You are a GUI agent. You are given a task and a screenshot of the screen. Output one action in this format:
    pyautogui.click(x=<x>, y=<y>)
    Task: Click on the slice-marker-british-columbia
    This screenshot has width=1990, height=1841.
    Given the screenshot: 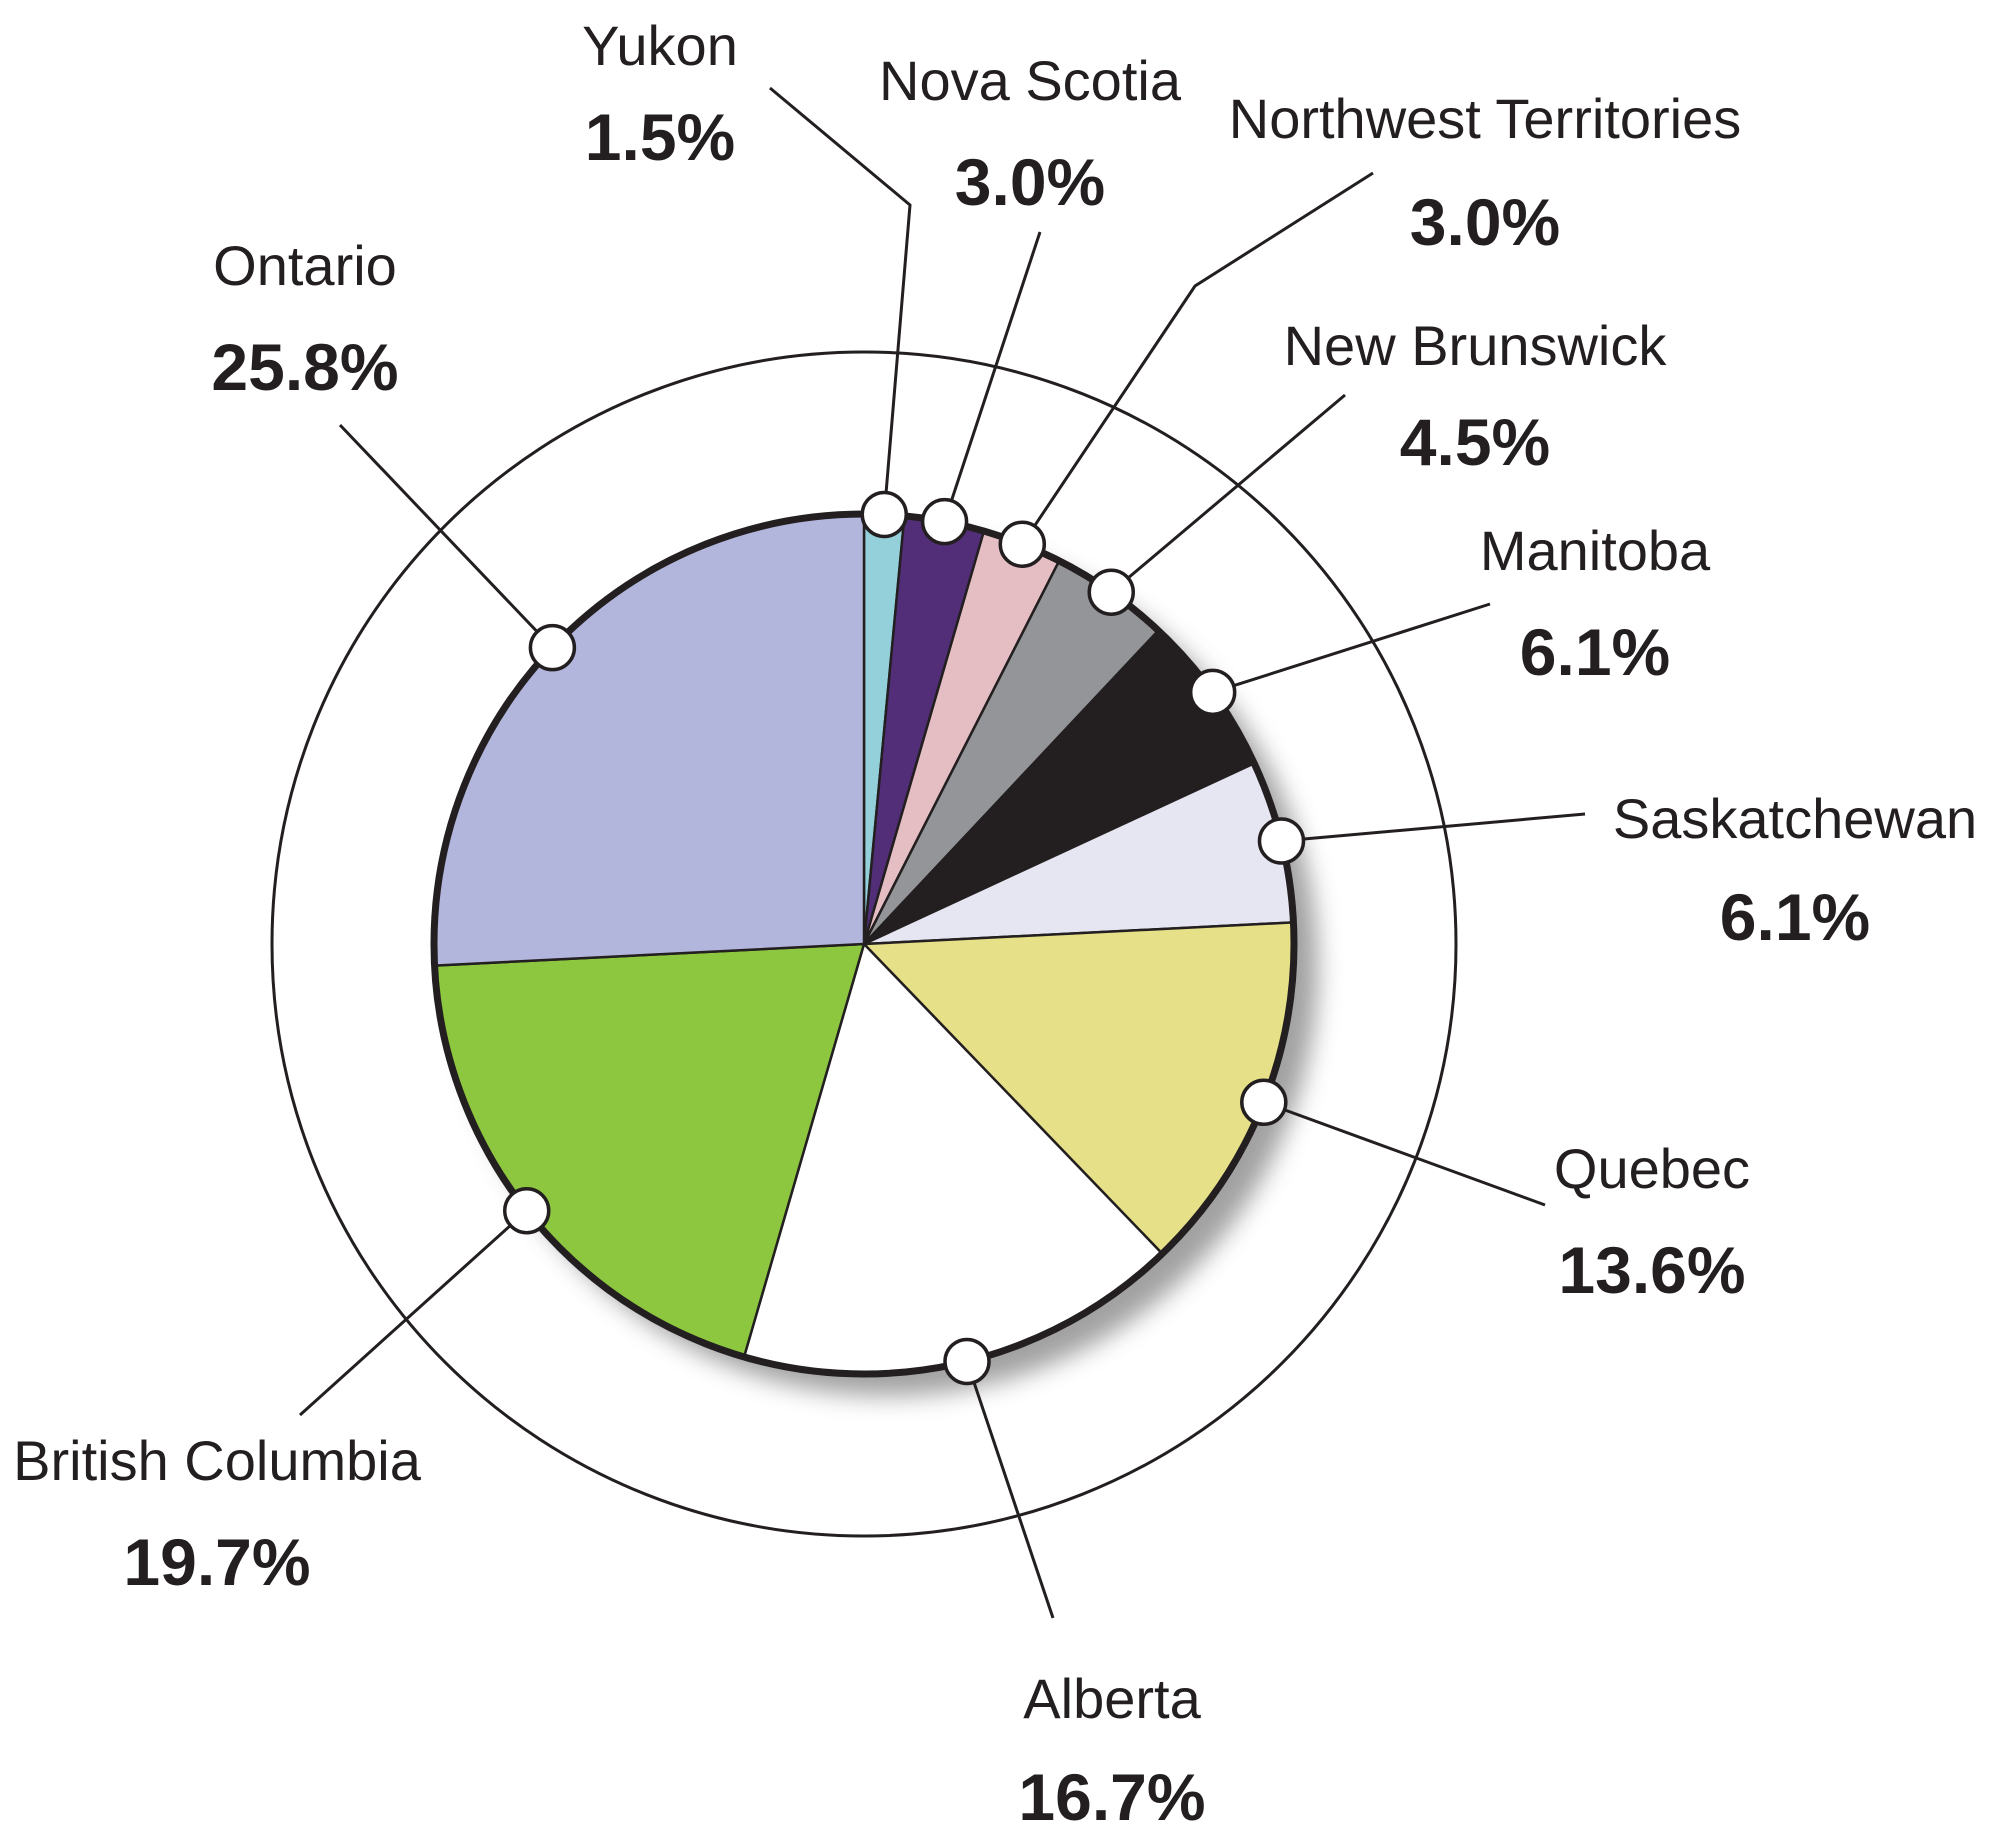 What is the action you would take?
    pyautogui.click(x=526, y=1210)
    